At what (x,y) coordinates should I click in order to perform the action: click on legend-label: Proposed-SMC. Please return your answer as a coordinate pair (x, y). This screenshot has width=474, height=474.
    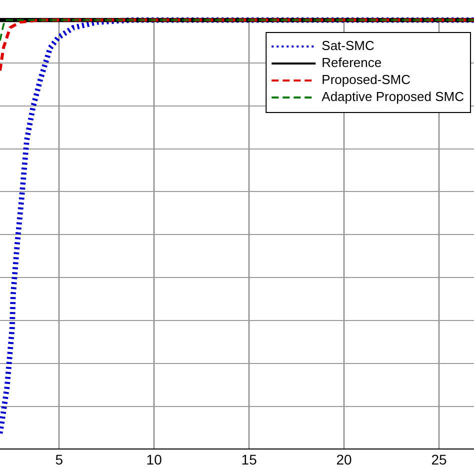
    Looking at the image, I should click on (366, 80).